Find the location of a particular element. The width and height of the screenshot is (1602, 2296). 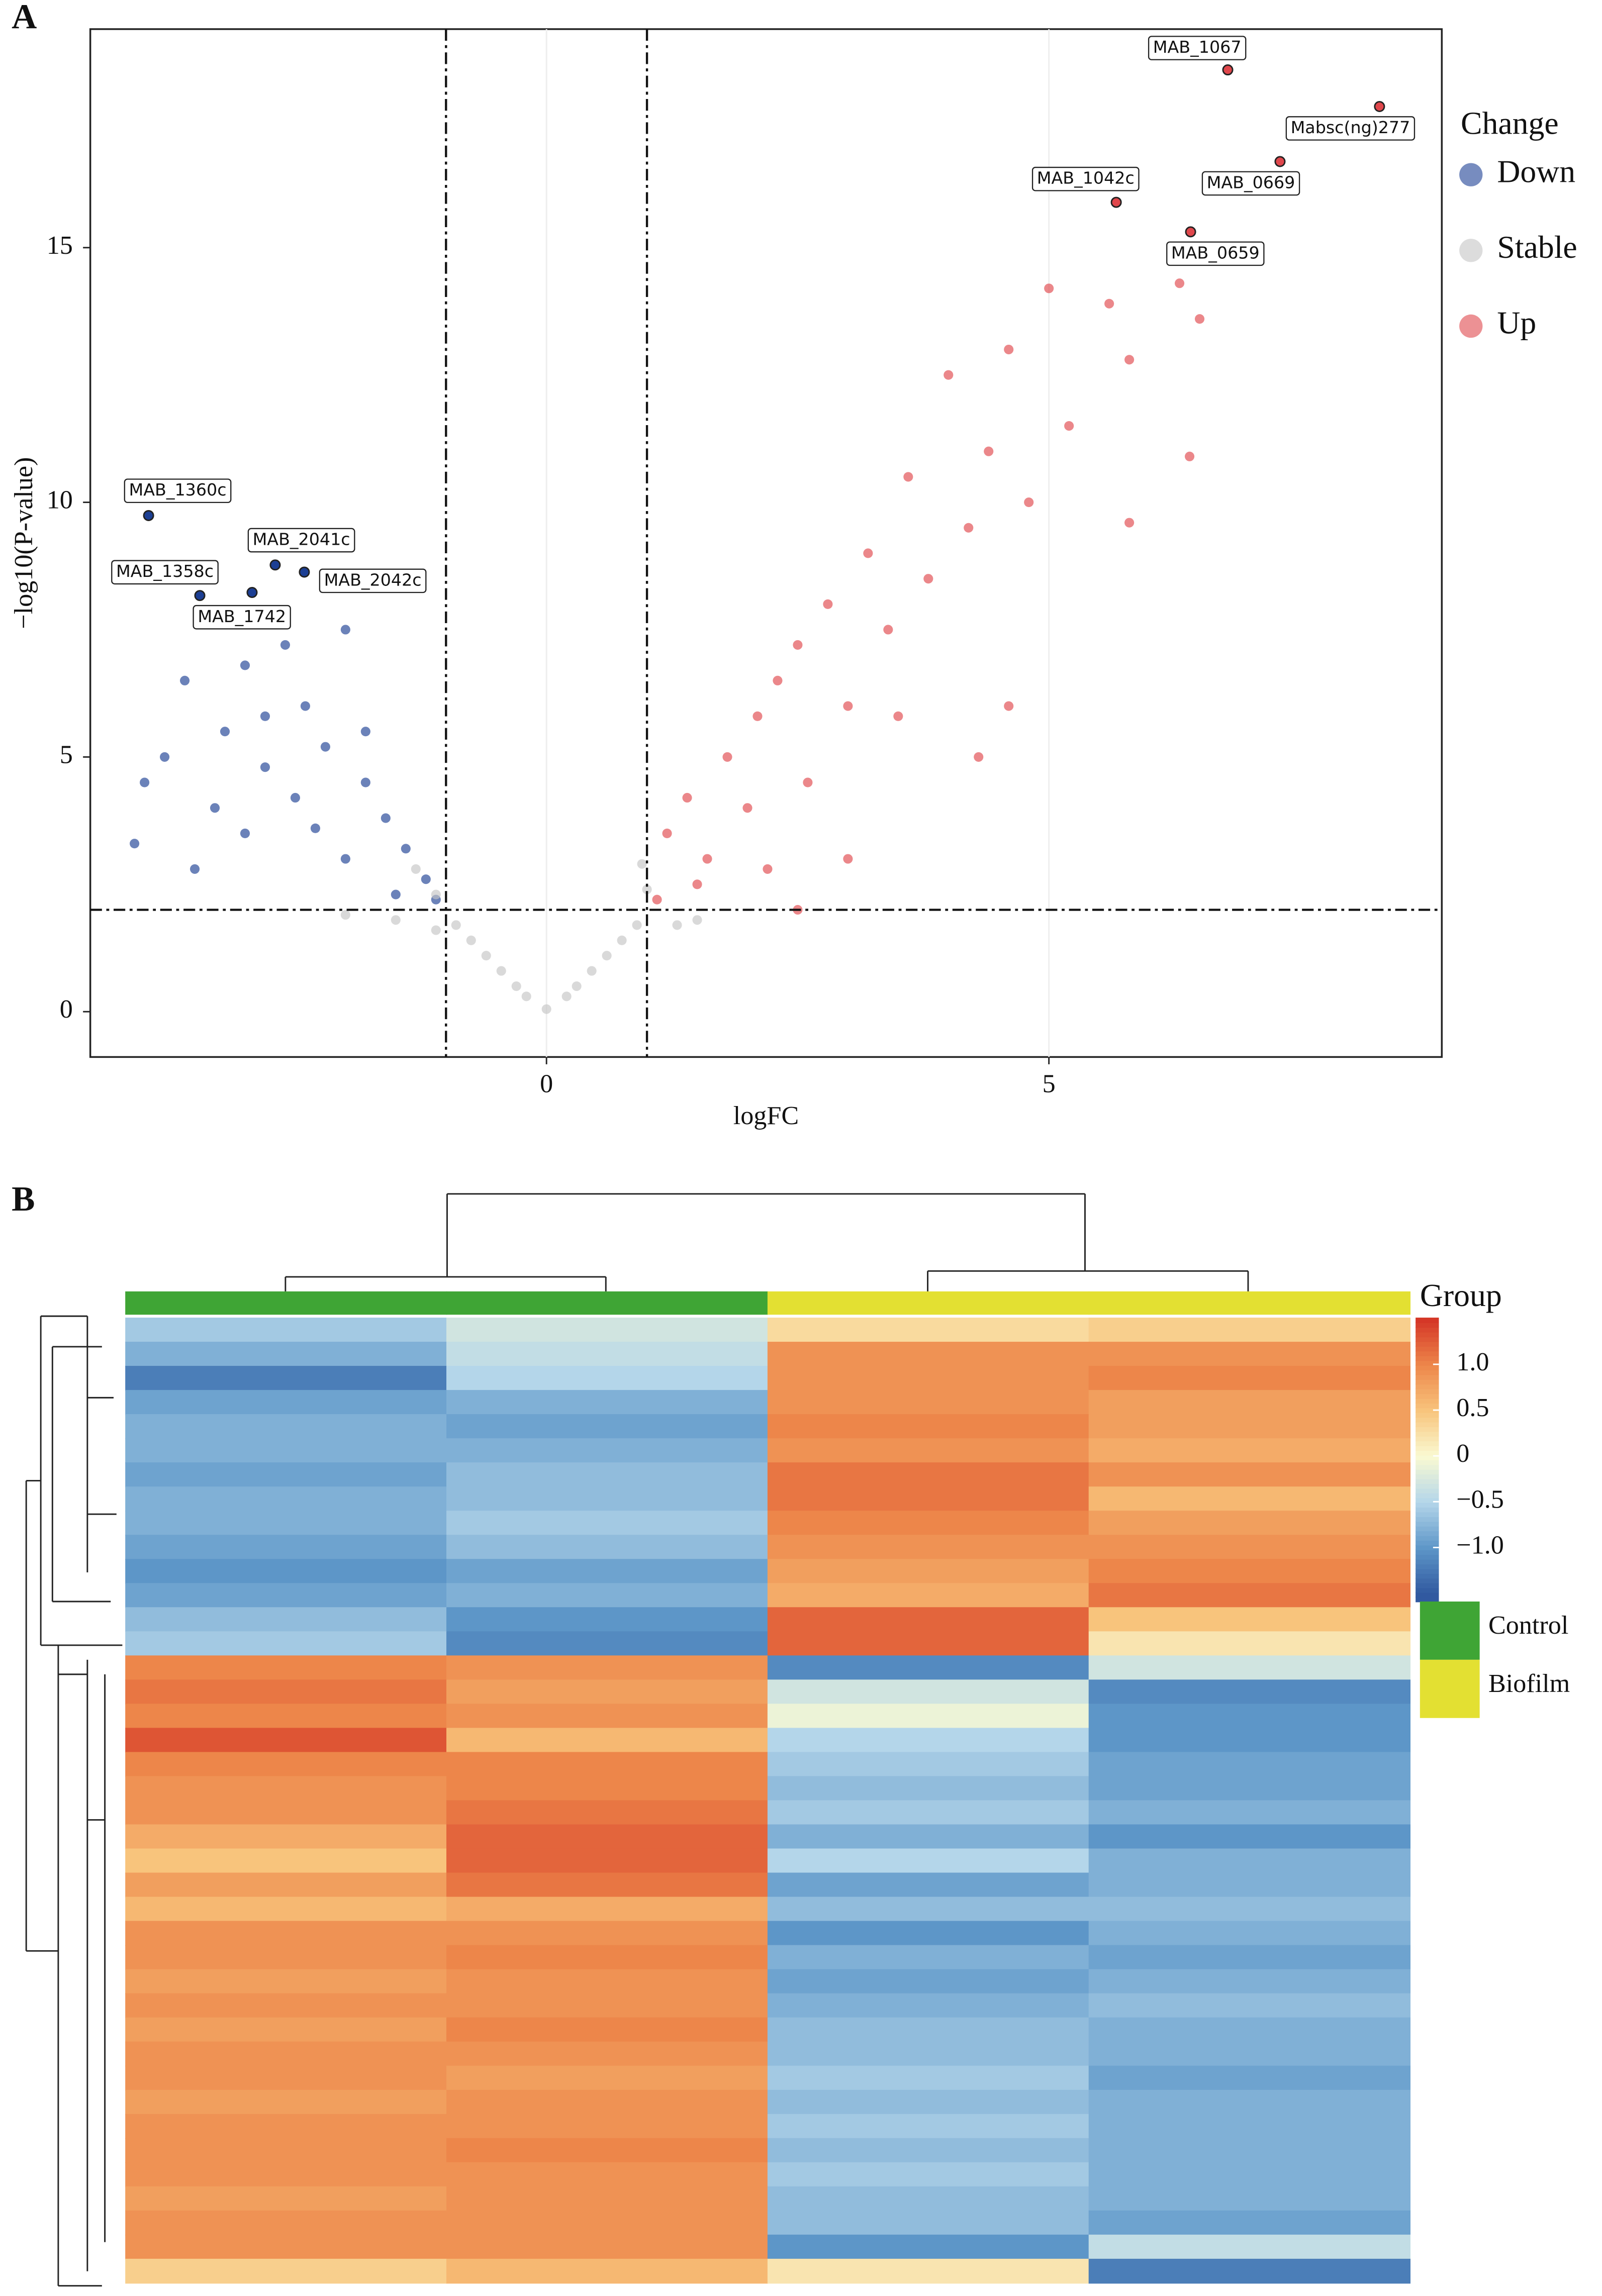

point-label: MAB_1742 is located at coordinates (242, 616).